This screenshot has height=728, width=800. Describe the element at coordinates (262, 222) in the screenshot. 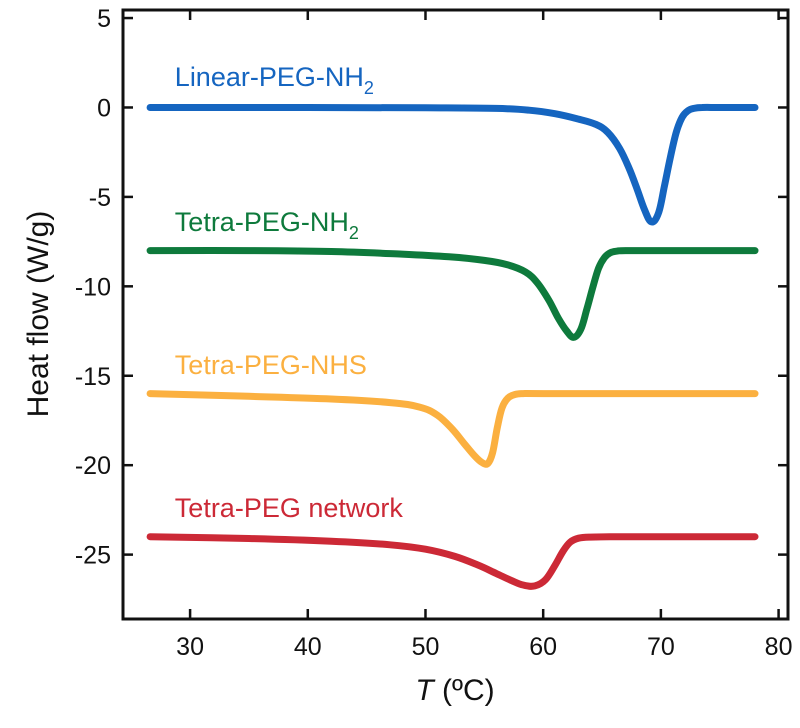

I see `series-label-text: Tetra-PEG-NH` at that location.